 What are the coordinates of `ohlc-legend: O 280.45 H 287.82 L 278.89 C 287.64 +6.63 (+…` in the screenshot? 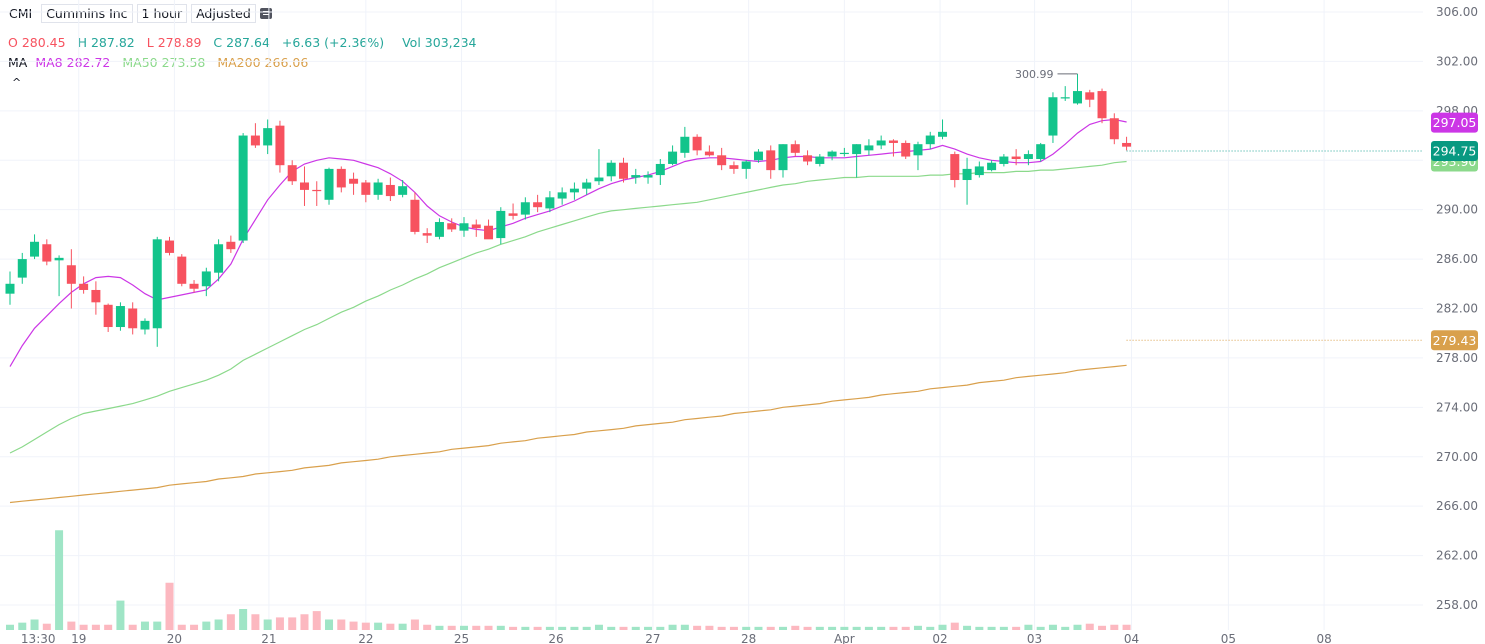 It's located at (246, 42).